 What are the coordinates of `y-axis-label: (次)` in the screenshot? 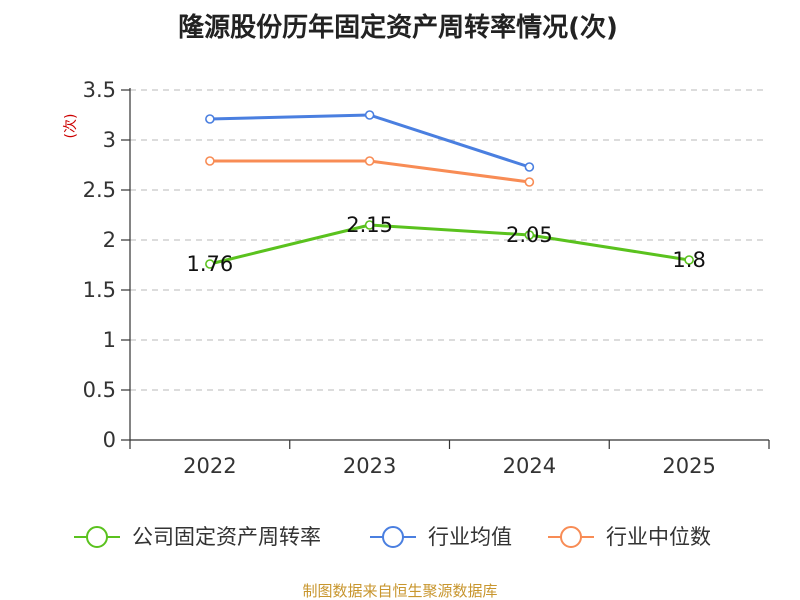 It's located at (71, 126).